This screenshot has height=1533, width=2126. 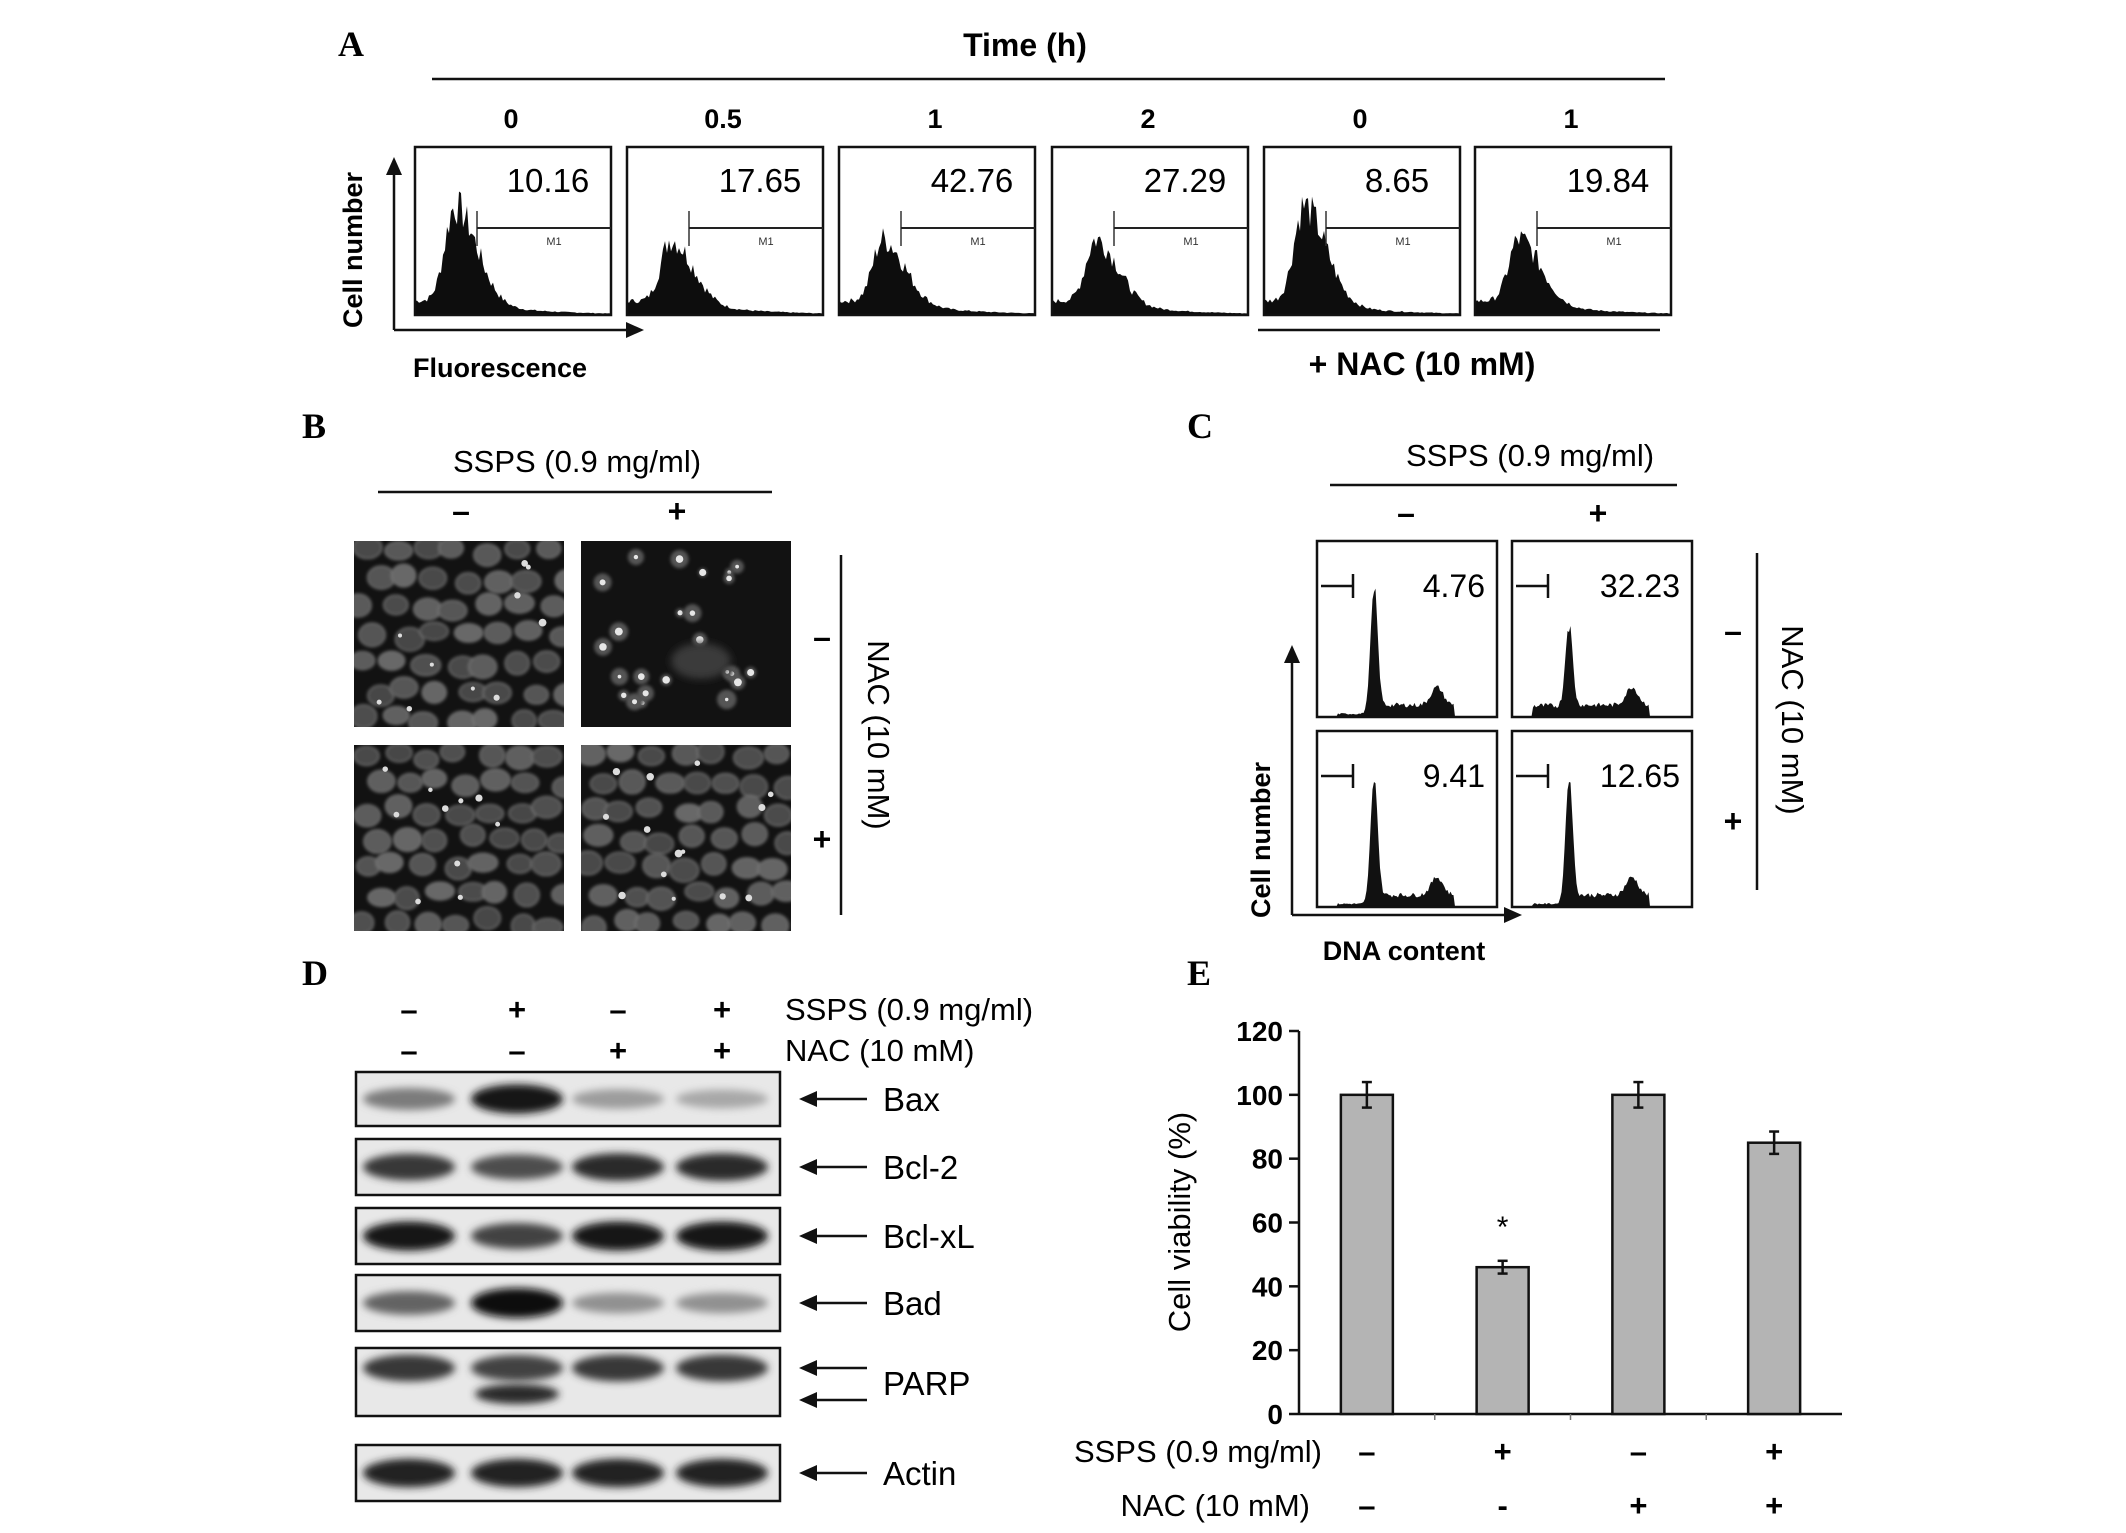 I want to click on c-x-label: DNA content, so click(x=1404, y=951).